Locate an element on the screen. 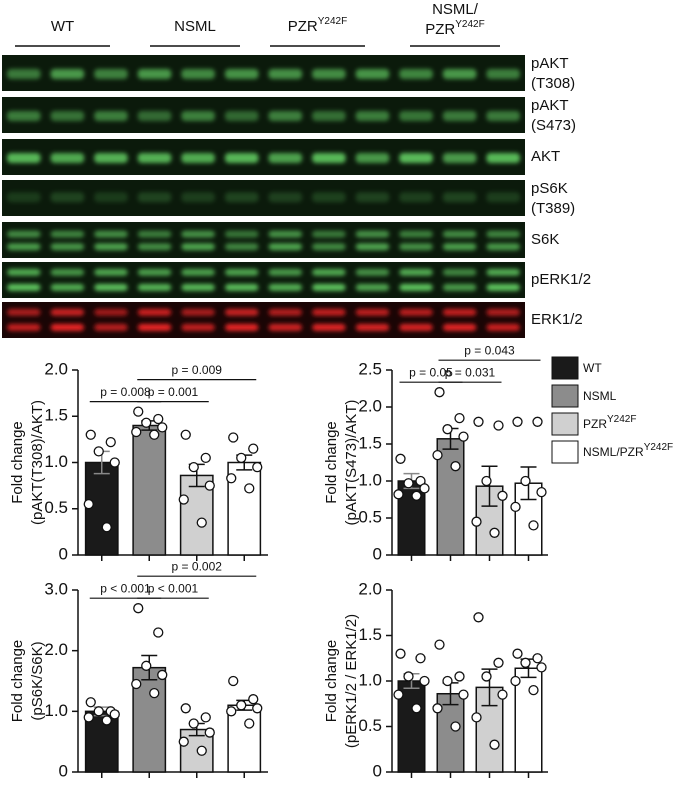 The width and height of the screenshot is (700, 790). p-value: p = 0.009 is located at coordinates (197, 370).